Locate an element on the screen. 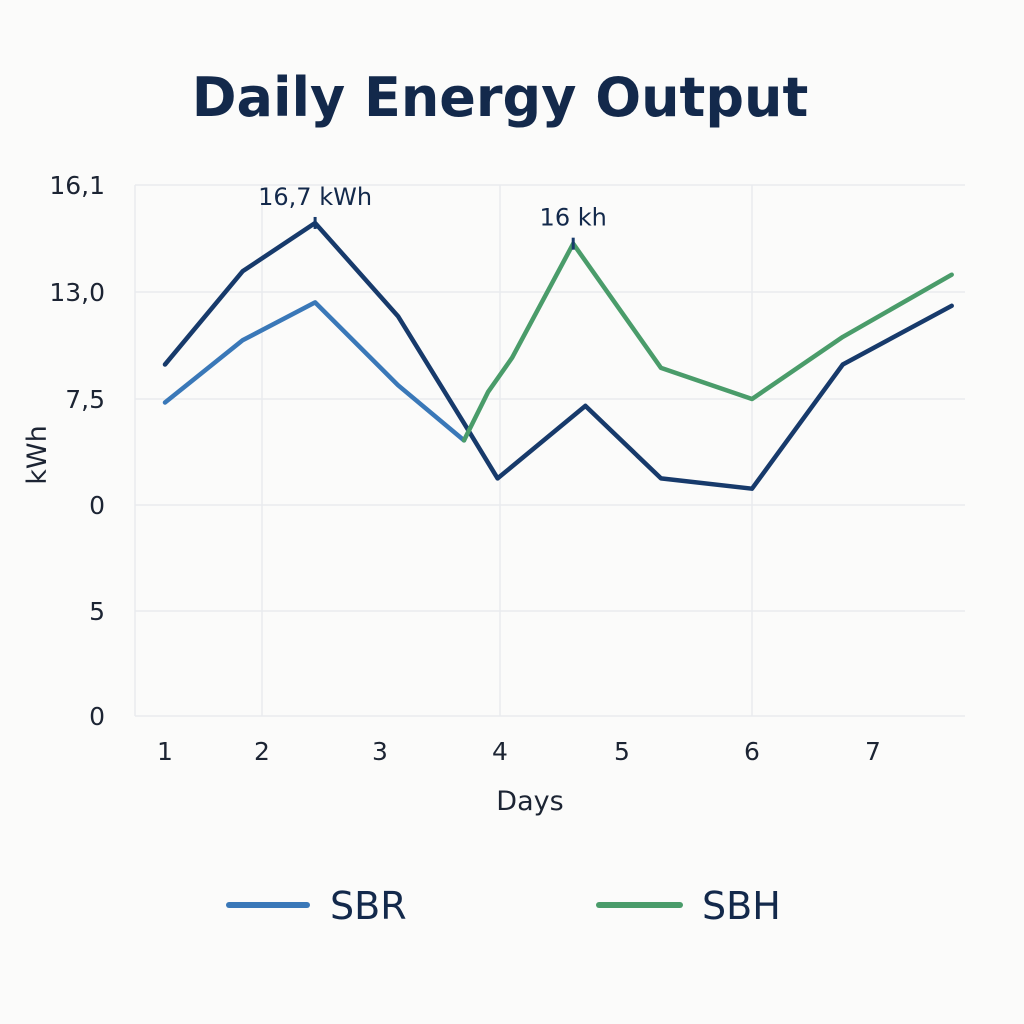 The width and height of the screenshot is (1024, 1024). annotation-label: 16,7 kWh is located at coordinates (315, 197).